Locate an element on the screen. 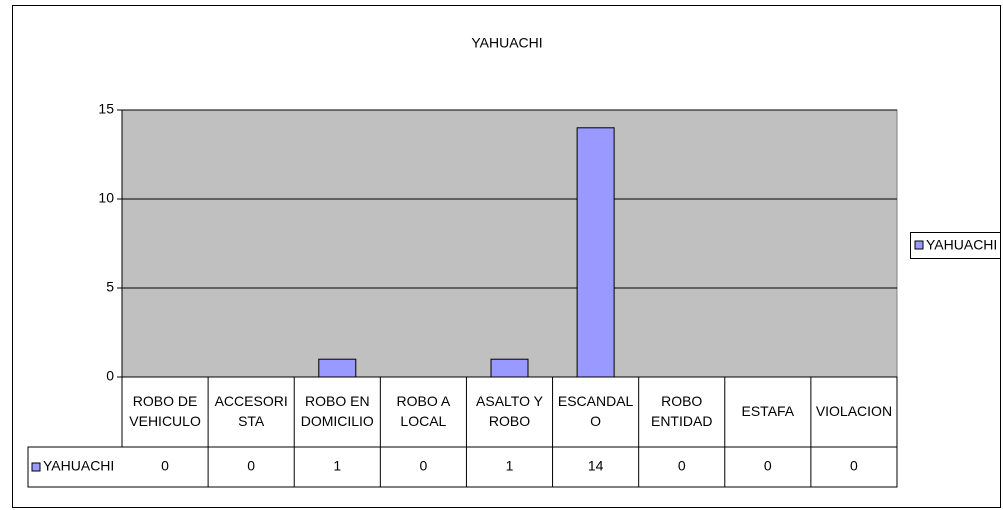 This screenshot has width=1003, height=510. x-tick-label: ROBO A LOCAL is located at coordinates (424, 411).